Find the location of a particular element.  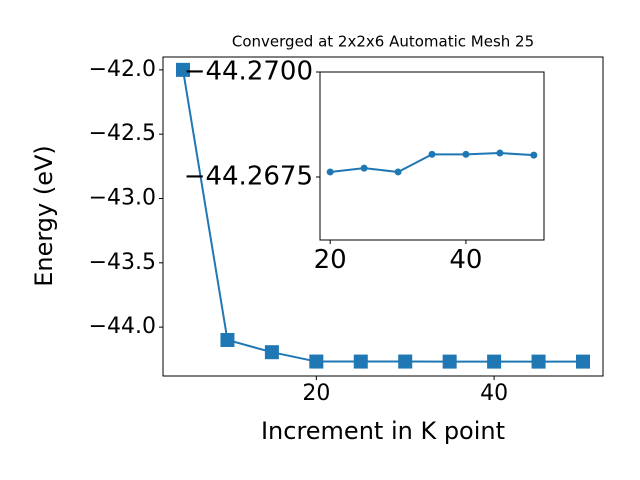

chart-title: Converged at 2x2x6 Automatic Mesh 25 is located at coordinates (383, 42).